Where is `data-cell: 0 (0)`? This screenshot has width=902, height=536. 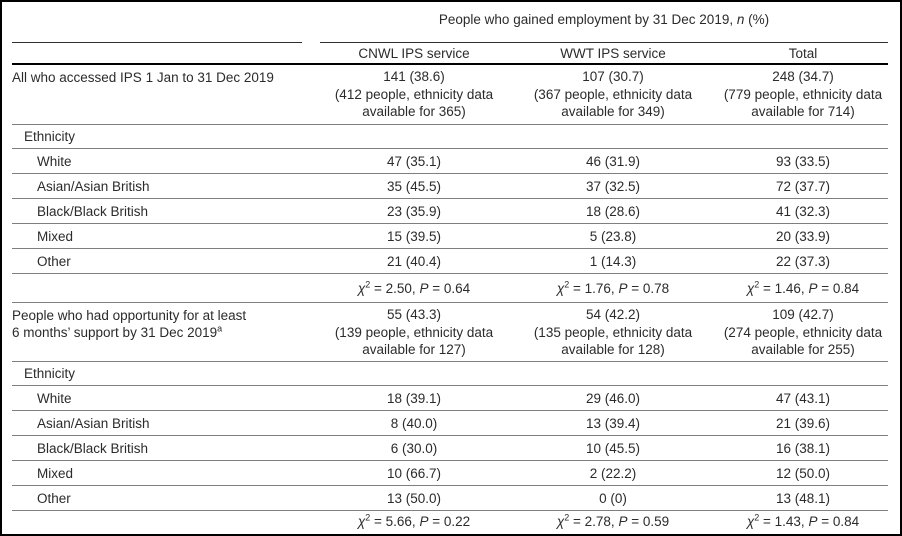
data-cell: 0 (0) is located at coordinates (613, 498).